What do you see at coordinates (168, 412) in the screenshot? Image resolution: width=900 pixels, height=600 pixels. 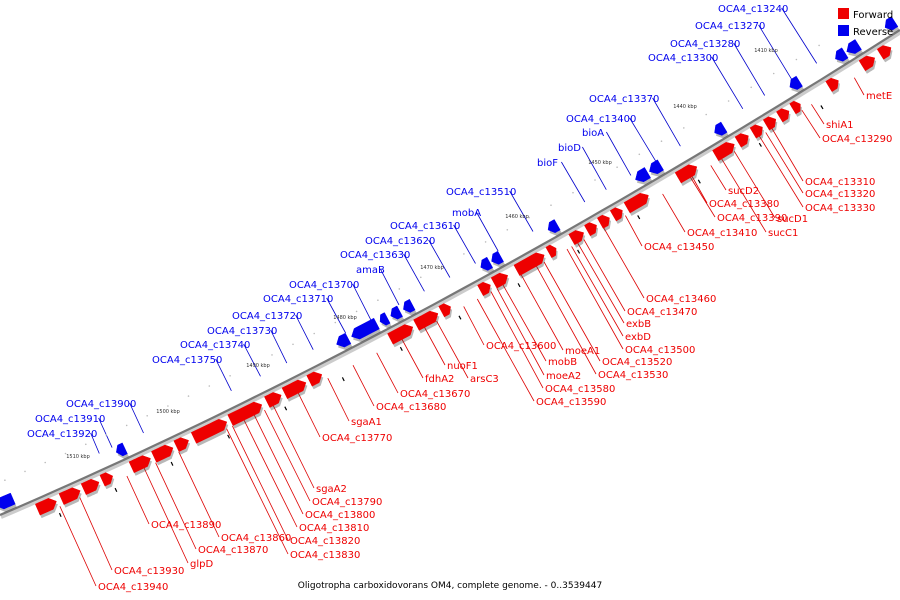 I see `scale-tick-label: 1500 kbp` at bounding box center [168, 412].